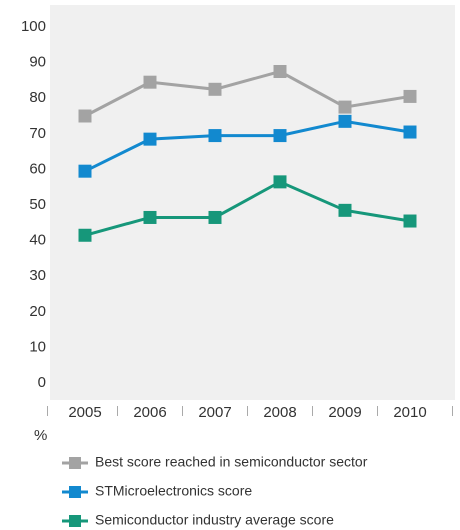 The width and height of the screenshot is (460, 530). What do you see at coordinates (173, 491) in the screenshot?
I see `legend-label: STMicroelectronics score` at bounding box center [173, 491].